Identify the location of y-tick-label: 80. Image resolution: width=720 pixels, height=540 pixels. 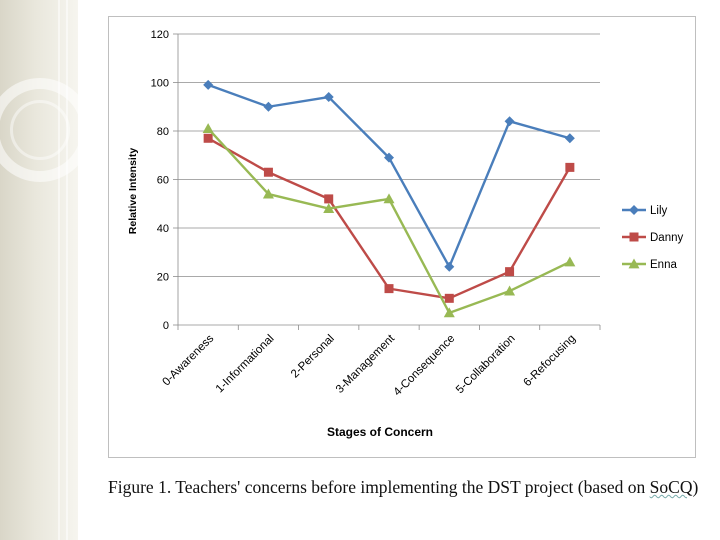
(163, 132).